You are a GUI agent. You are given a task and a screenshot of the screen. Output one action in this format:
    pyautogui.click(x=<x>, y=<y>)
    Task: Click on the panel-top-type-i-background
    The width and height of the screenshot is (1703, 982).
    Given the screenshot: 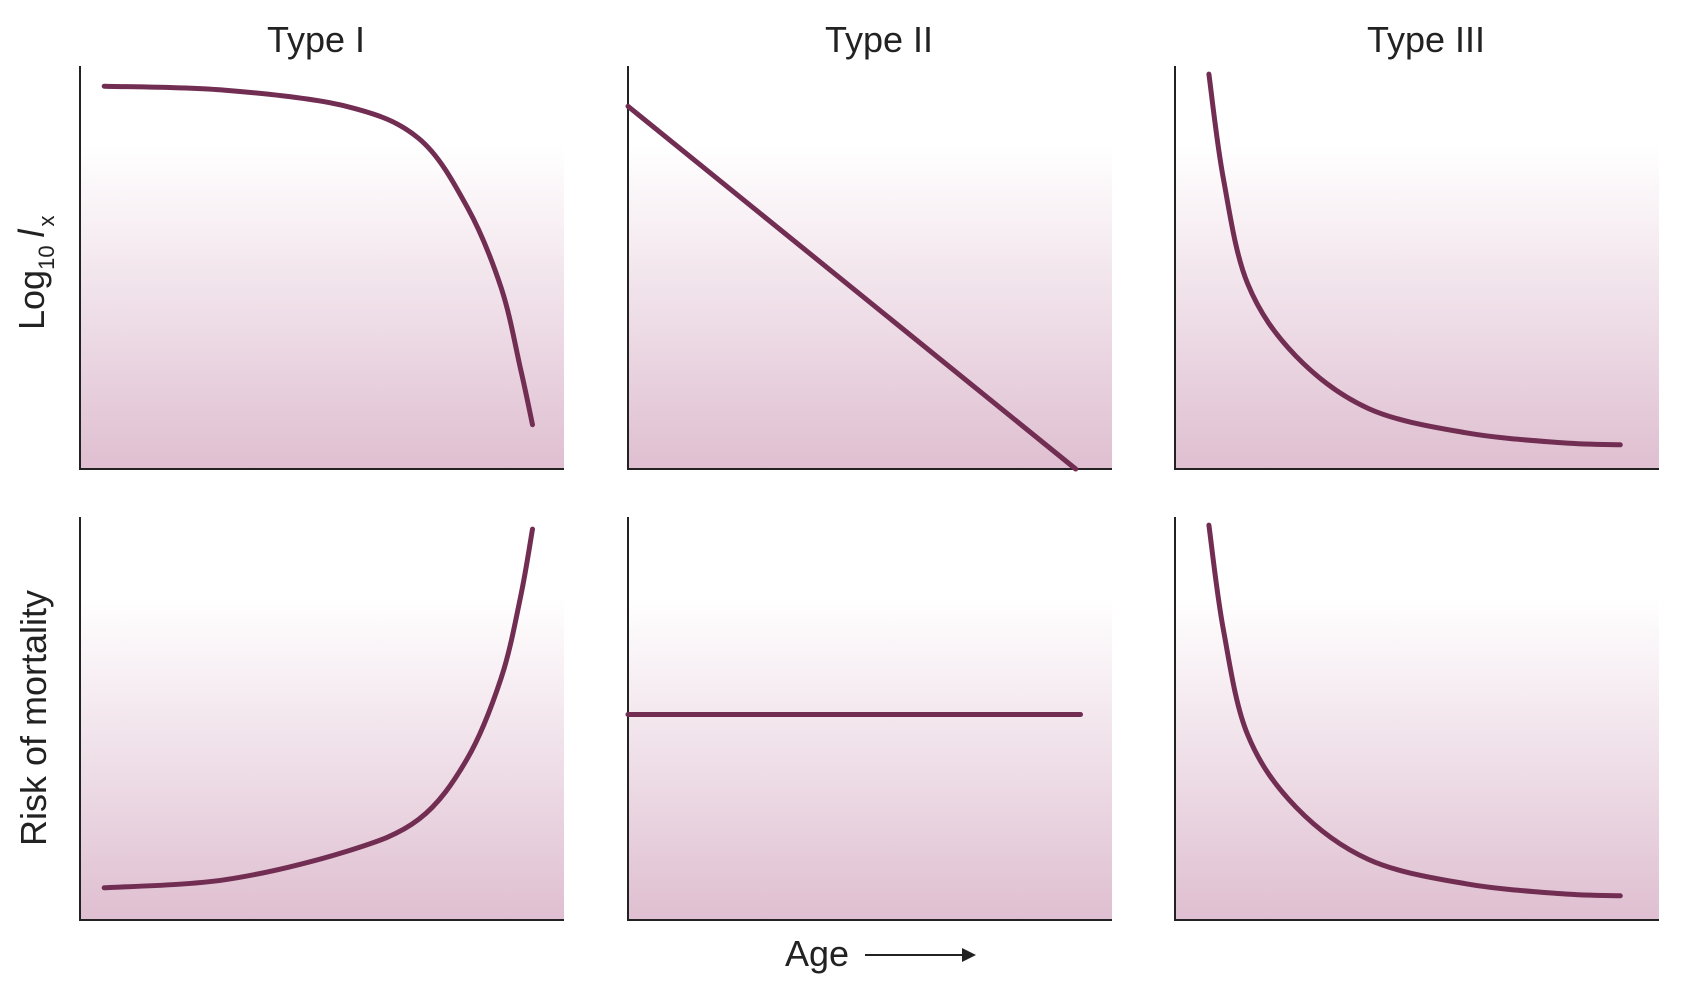 What is the action you would take?
    pyautogui.click(x=322, y=267)
    